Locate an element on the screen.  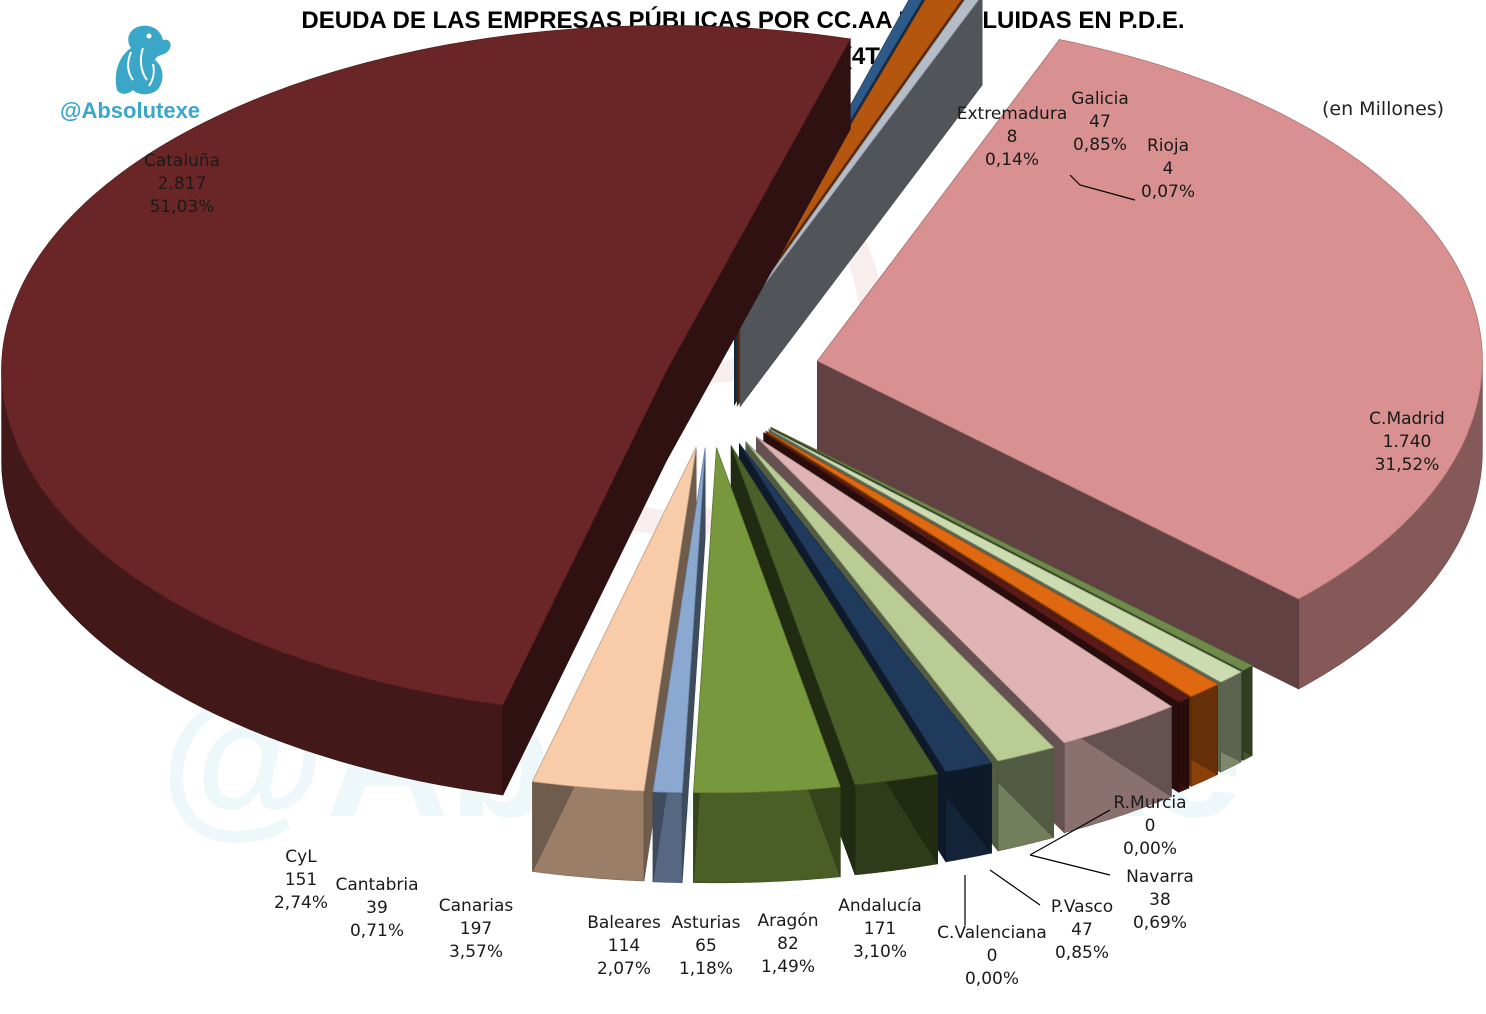
slice-value: 4 is located at coordinates (1168, 169).